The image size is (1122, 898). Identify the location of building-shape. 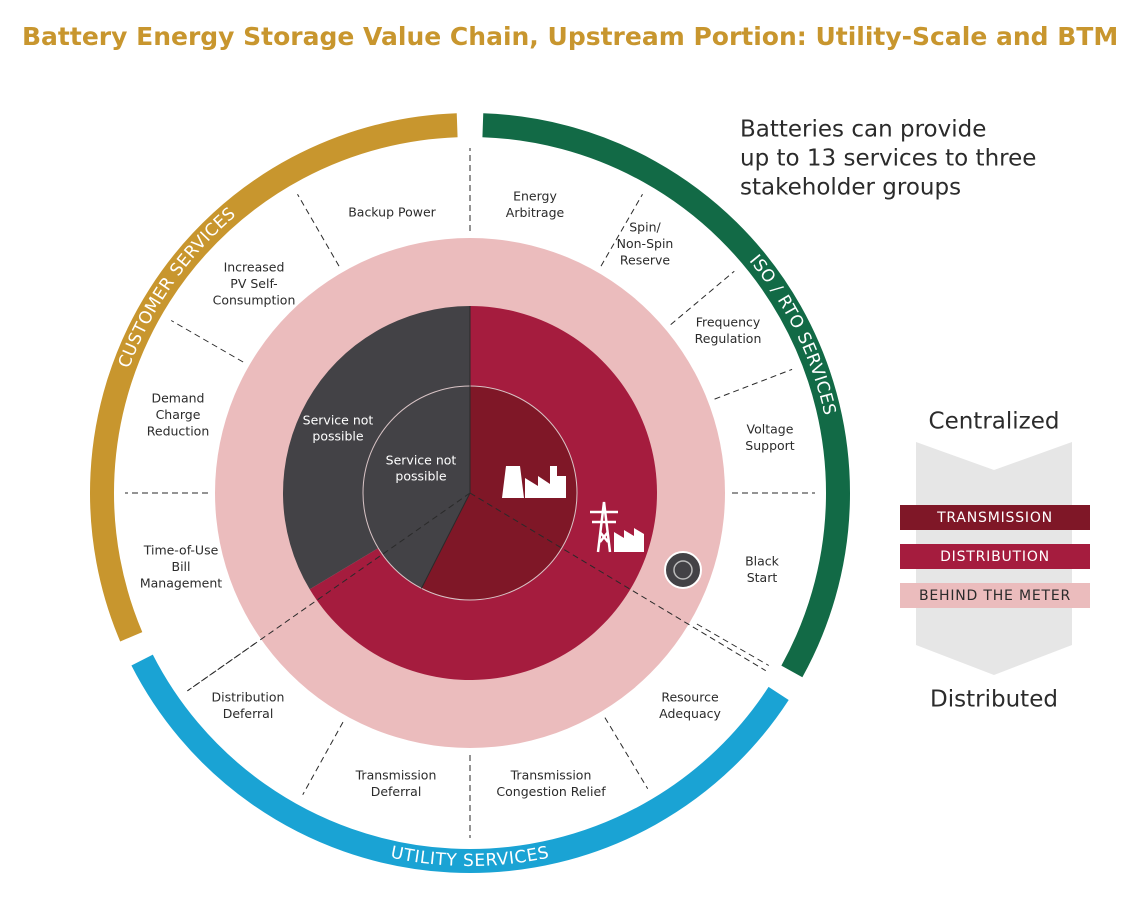
(629, 540).